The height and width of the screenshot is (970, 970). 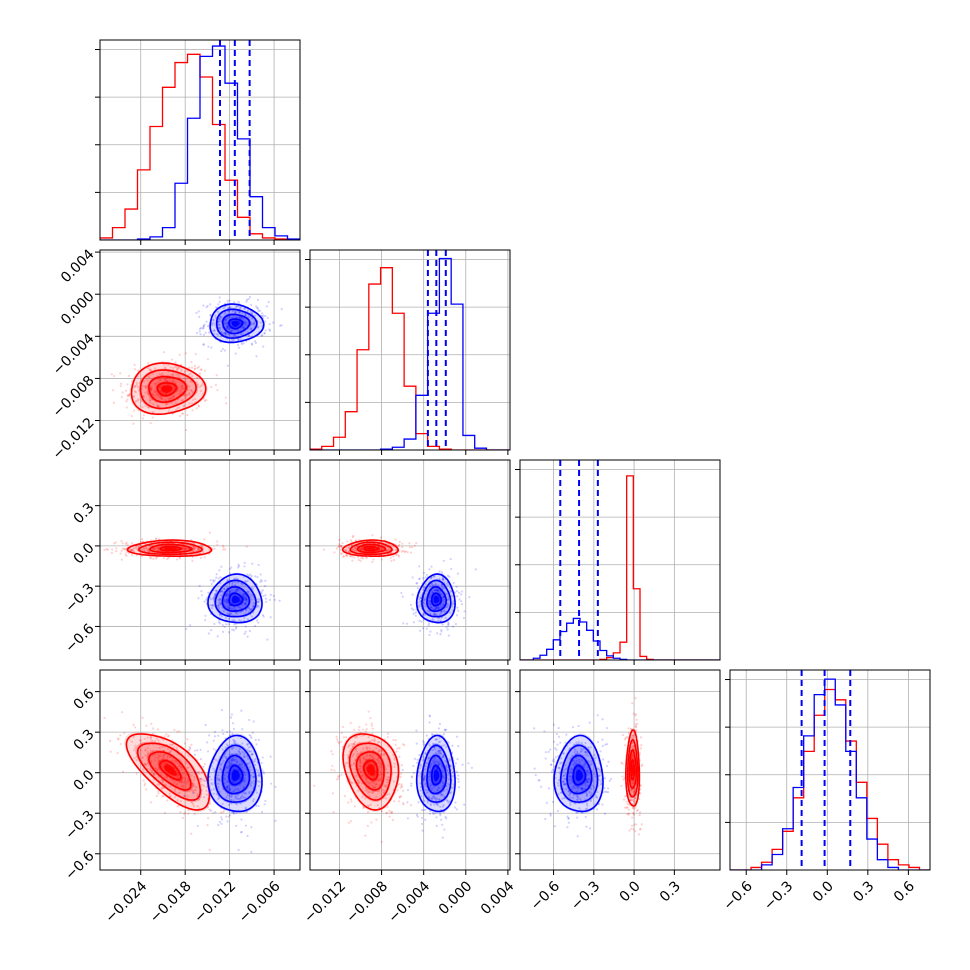 What do you see at coordinates (235, 599) in the screenshot?
I see `blue-density-core` at bounding box center [235, 599].